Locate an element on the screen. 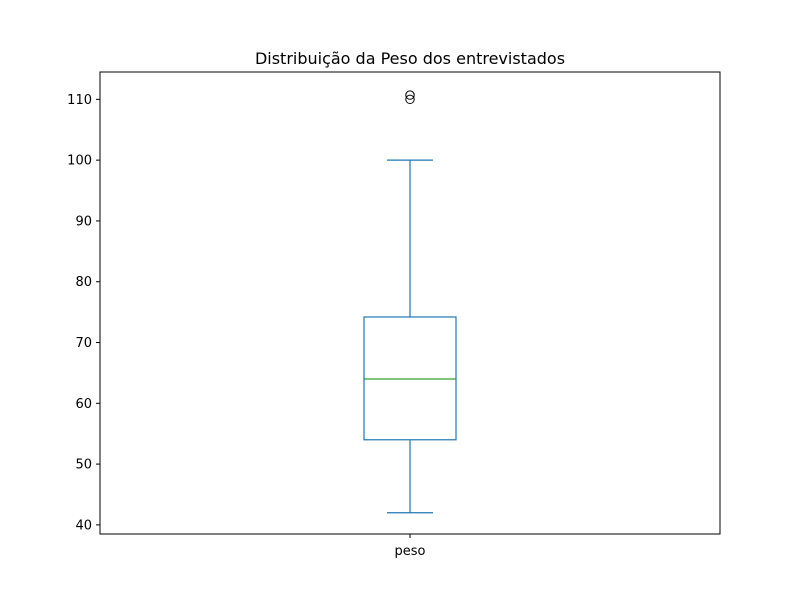 This screenshot has height=604, width=800. y-tick-label: 110 is located at coordinates (79, 100).